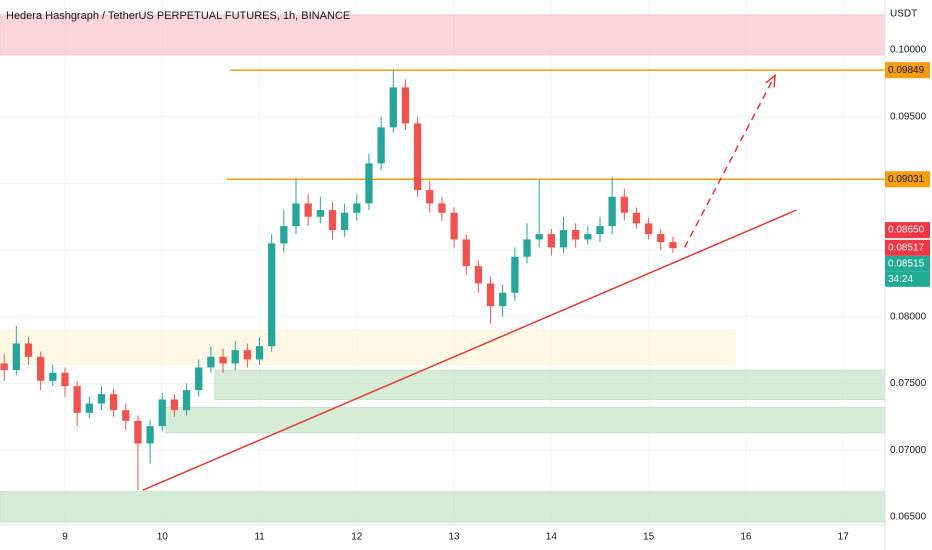  Describe the element at coordinates (908, 50) in the screenshot. I see `y-tick-label: 0.10000` at that location.